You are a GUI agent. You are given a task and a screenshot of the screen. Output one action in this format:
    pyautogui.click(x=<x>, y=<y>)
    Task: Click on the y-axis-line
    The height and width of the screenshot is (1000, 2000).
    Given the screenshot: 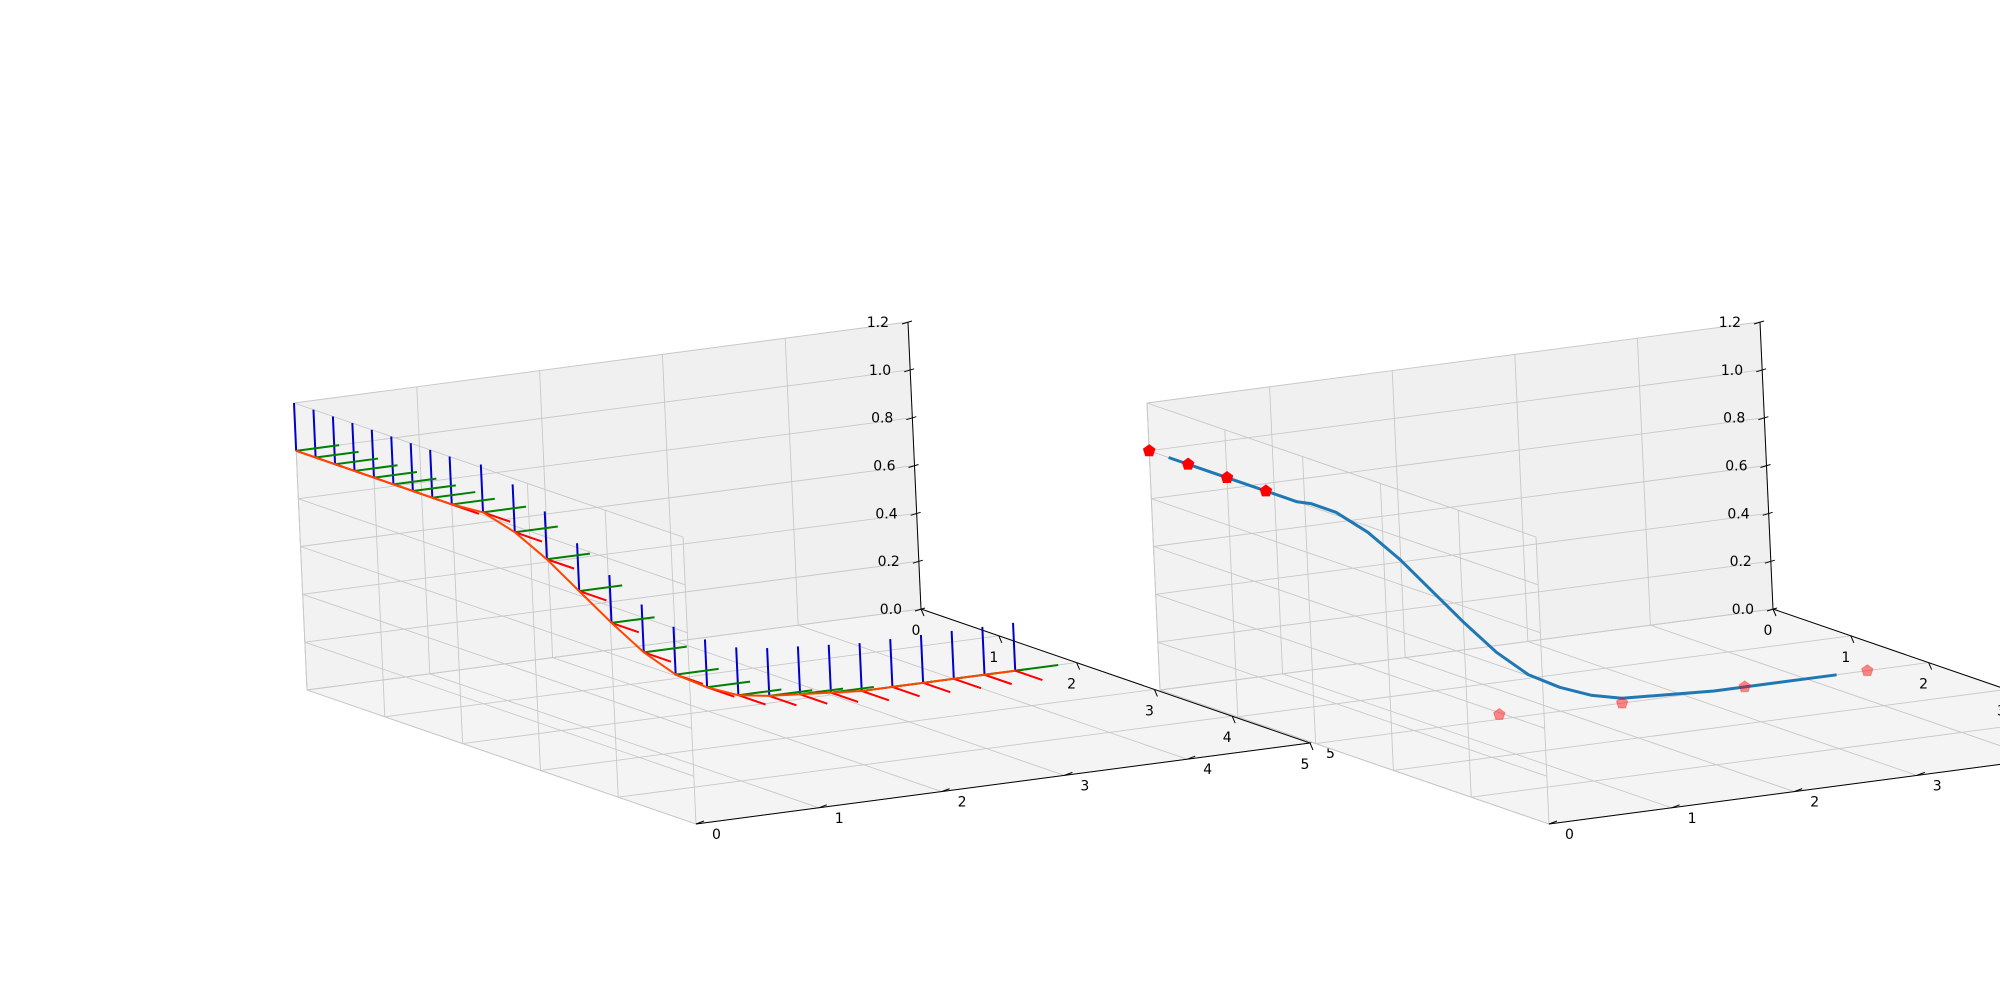 What is the action you would take?
    pyautogui.click(x=1774, y=794)
    